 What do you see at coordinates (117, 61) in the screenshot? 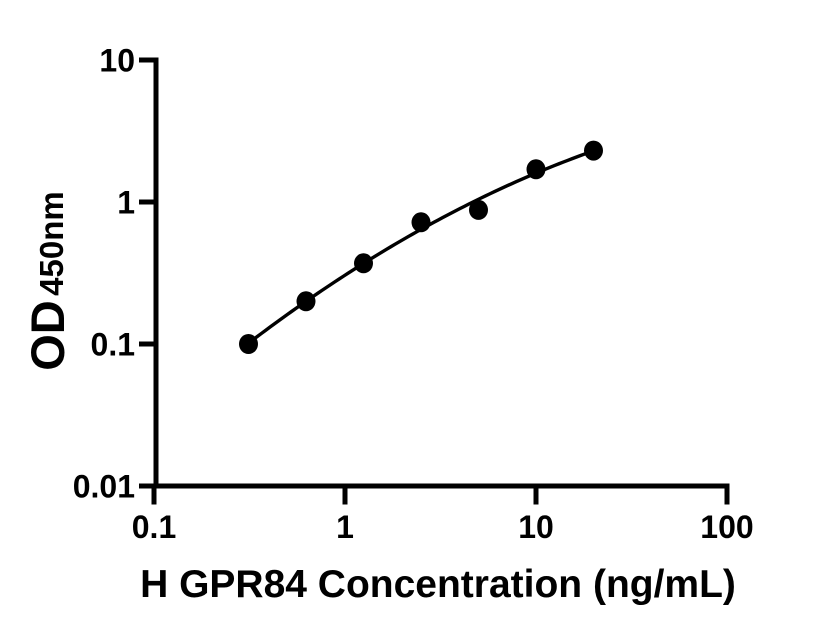
I see `y-tick-label: 10` at bounding box center [117, 61].